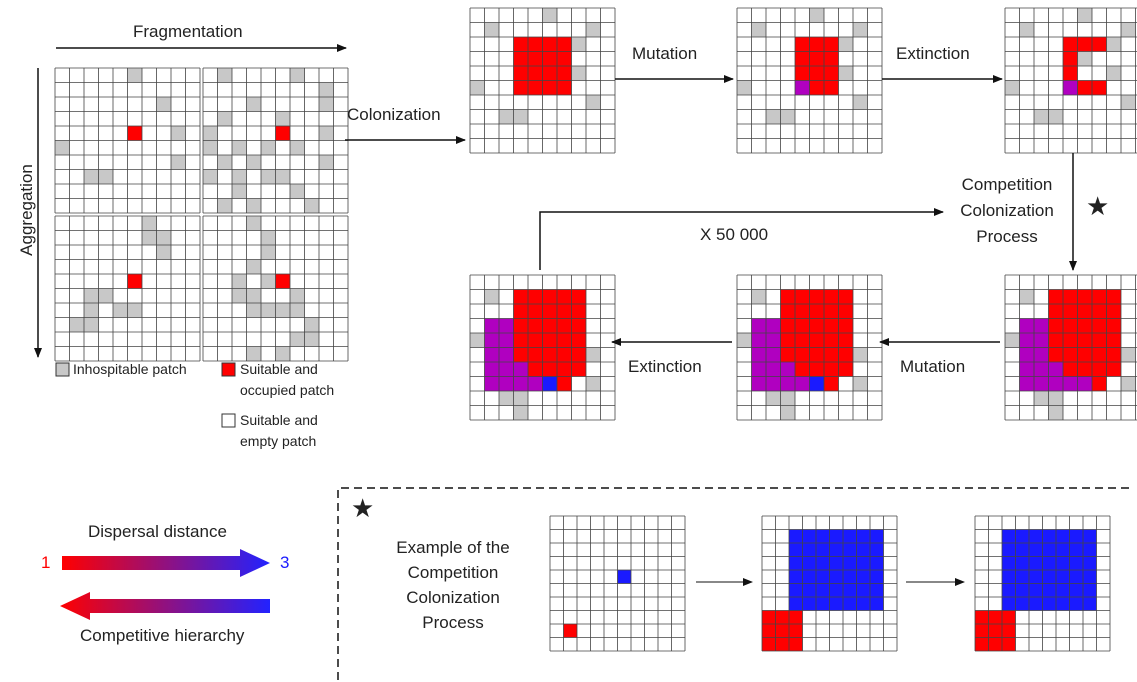 This screenshot has height=682, width=1137. I want to click on hierarchy-arrow, so click(165, 606).